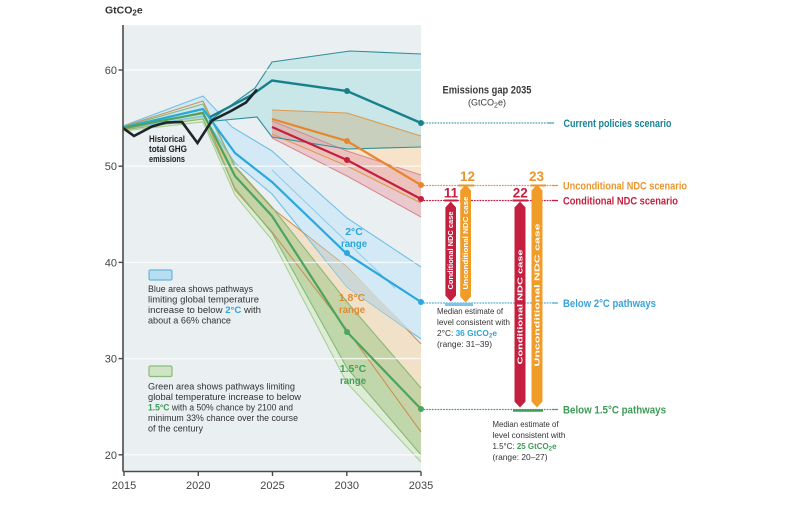 The image size is (800, 505). Describe the element at coordinates (272, 486) in the screenshot. I see `svg-text: 2025` at that location.